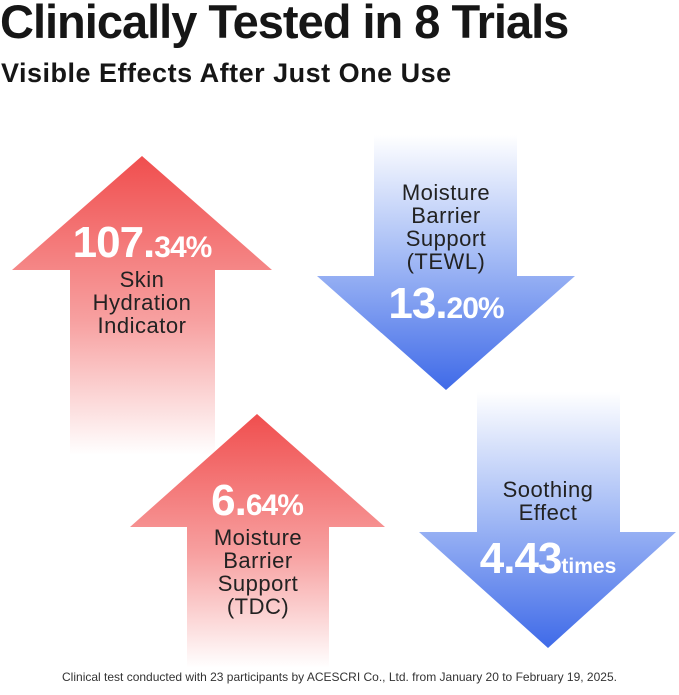  I want to click on tdc-unit: %, so click(290, 505).